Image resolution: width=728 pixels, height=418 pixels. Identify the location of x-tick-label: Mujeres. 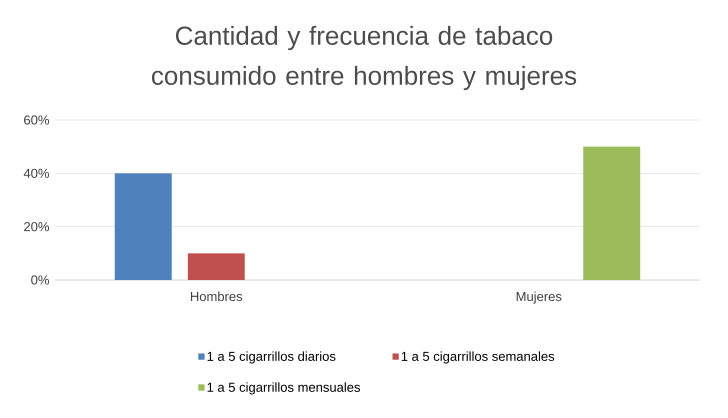
(539, 298).